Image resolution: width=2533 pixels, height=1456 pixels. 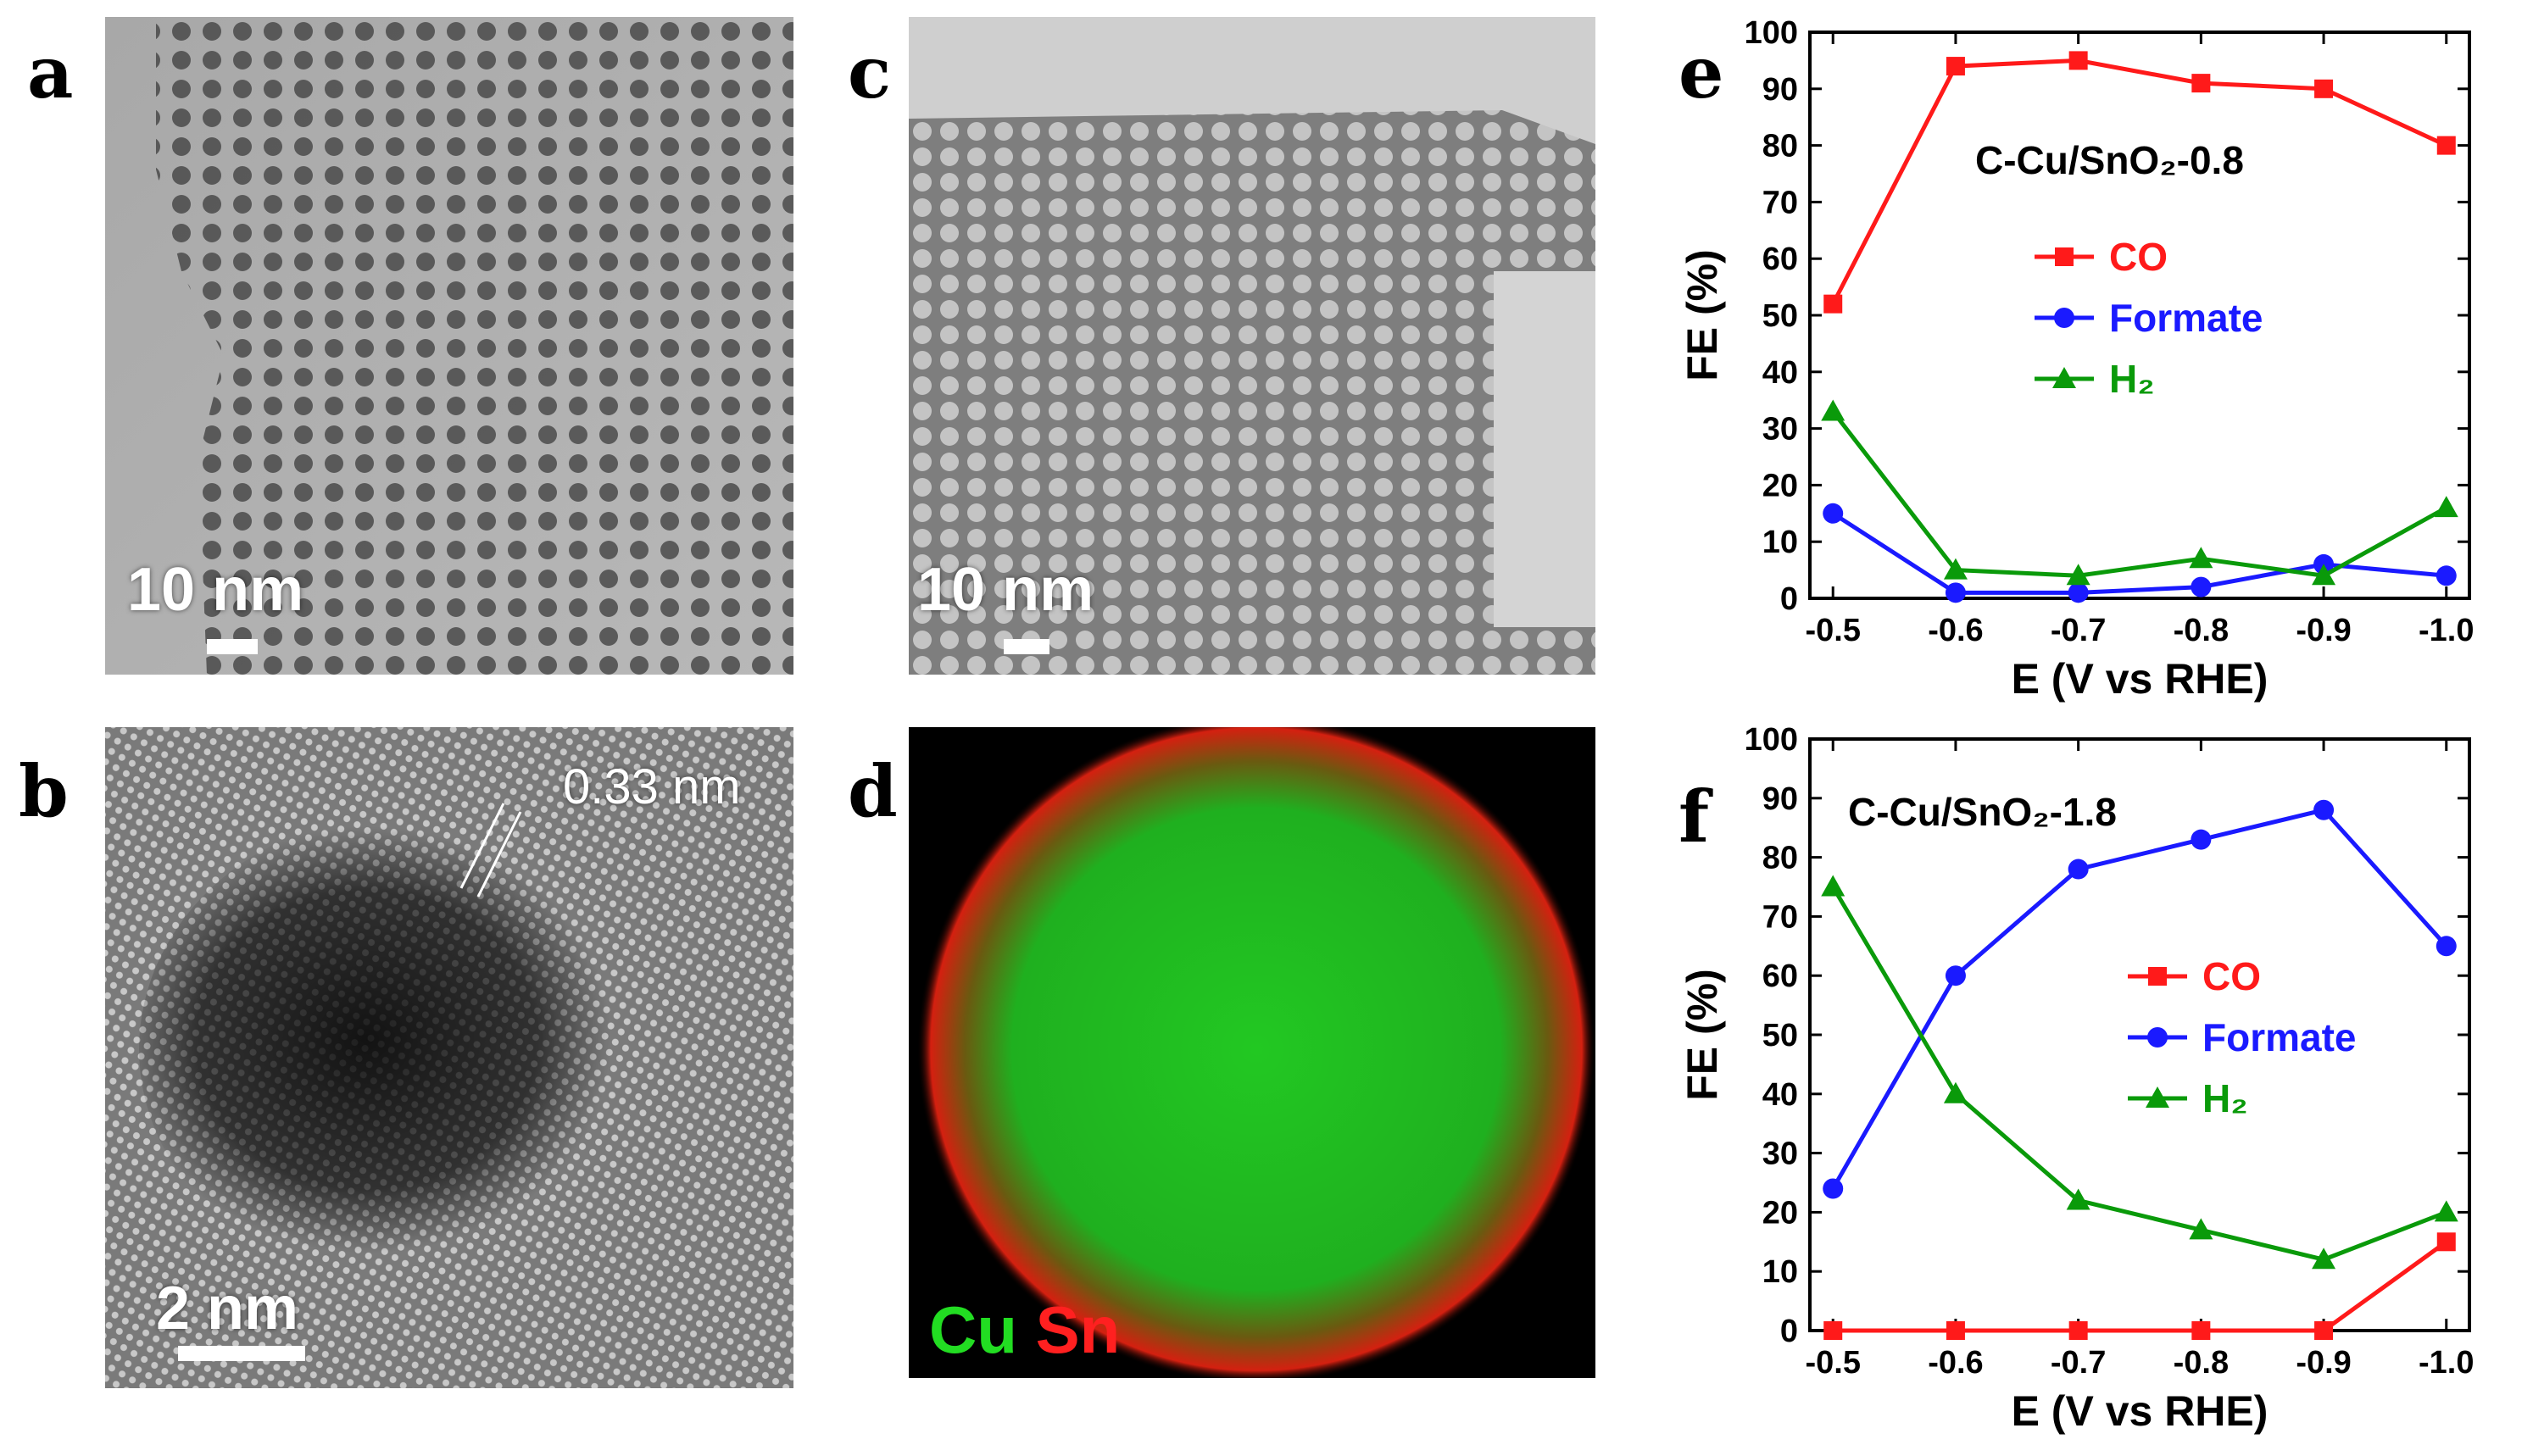 What do you see at coordinates (2140, 679) in the screenshot?
I see `x-axis-label: E (V vs RHE)` at bounding box center [2140, 679].